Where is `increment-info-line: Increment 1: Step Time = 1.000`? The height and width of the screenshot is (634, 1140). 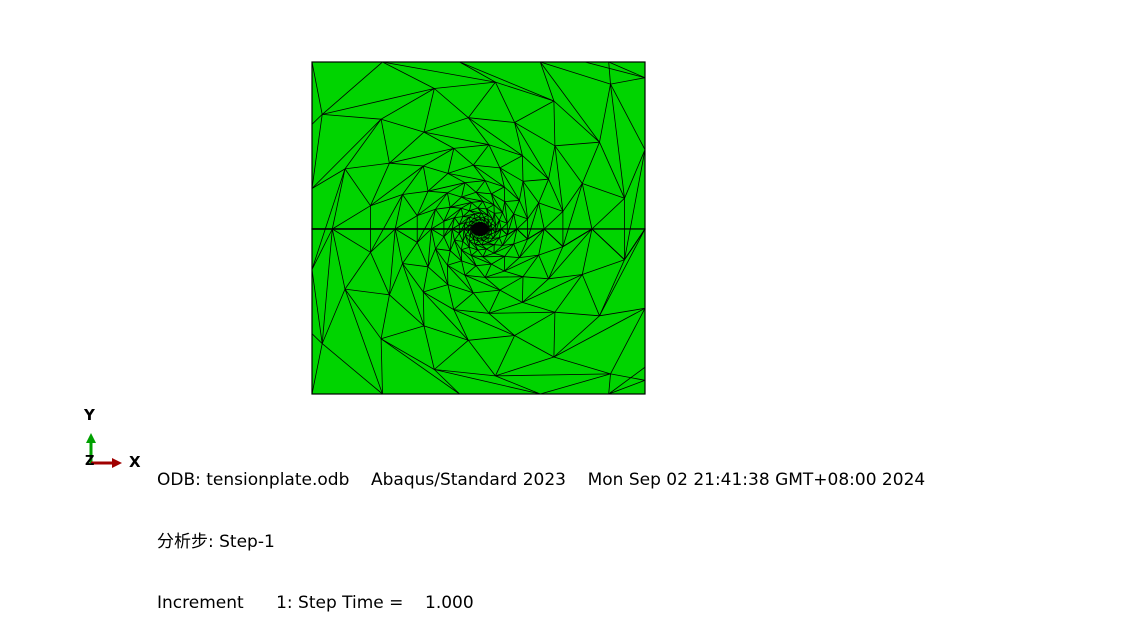 increment-info-line: Increment 1: Step Time = 1.000 is located at coordinates (541, 603).